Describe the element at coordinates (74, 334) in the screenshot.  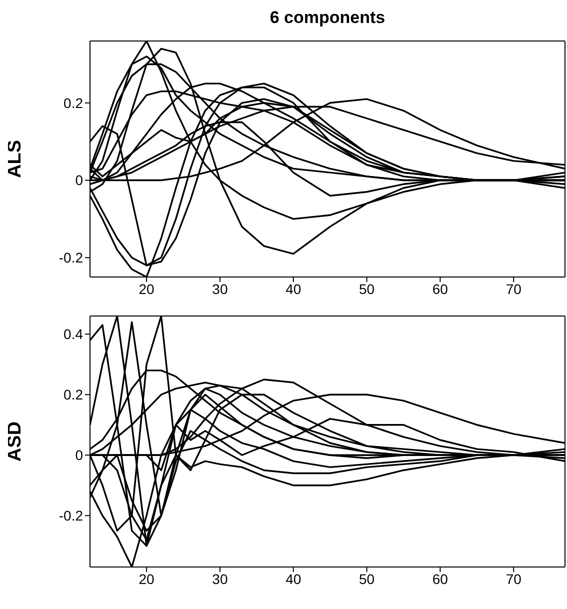
I see `y-tick-label: 0.4` at that location.